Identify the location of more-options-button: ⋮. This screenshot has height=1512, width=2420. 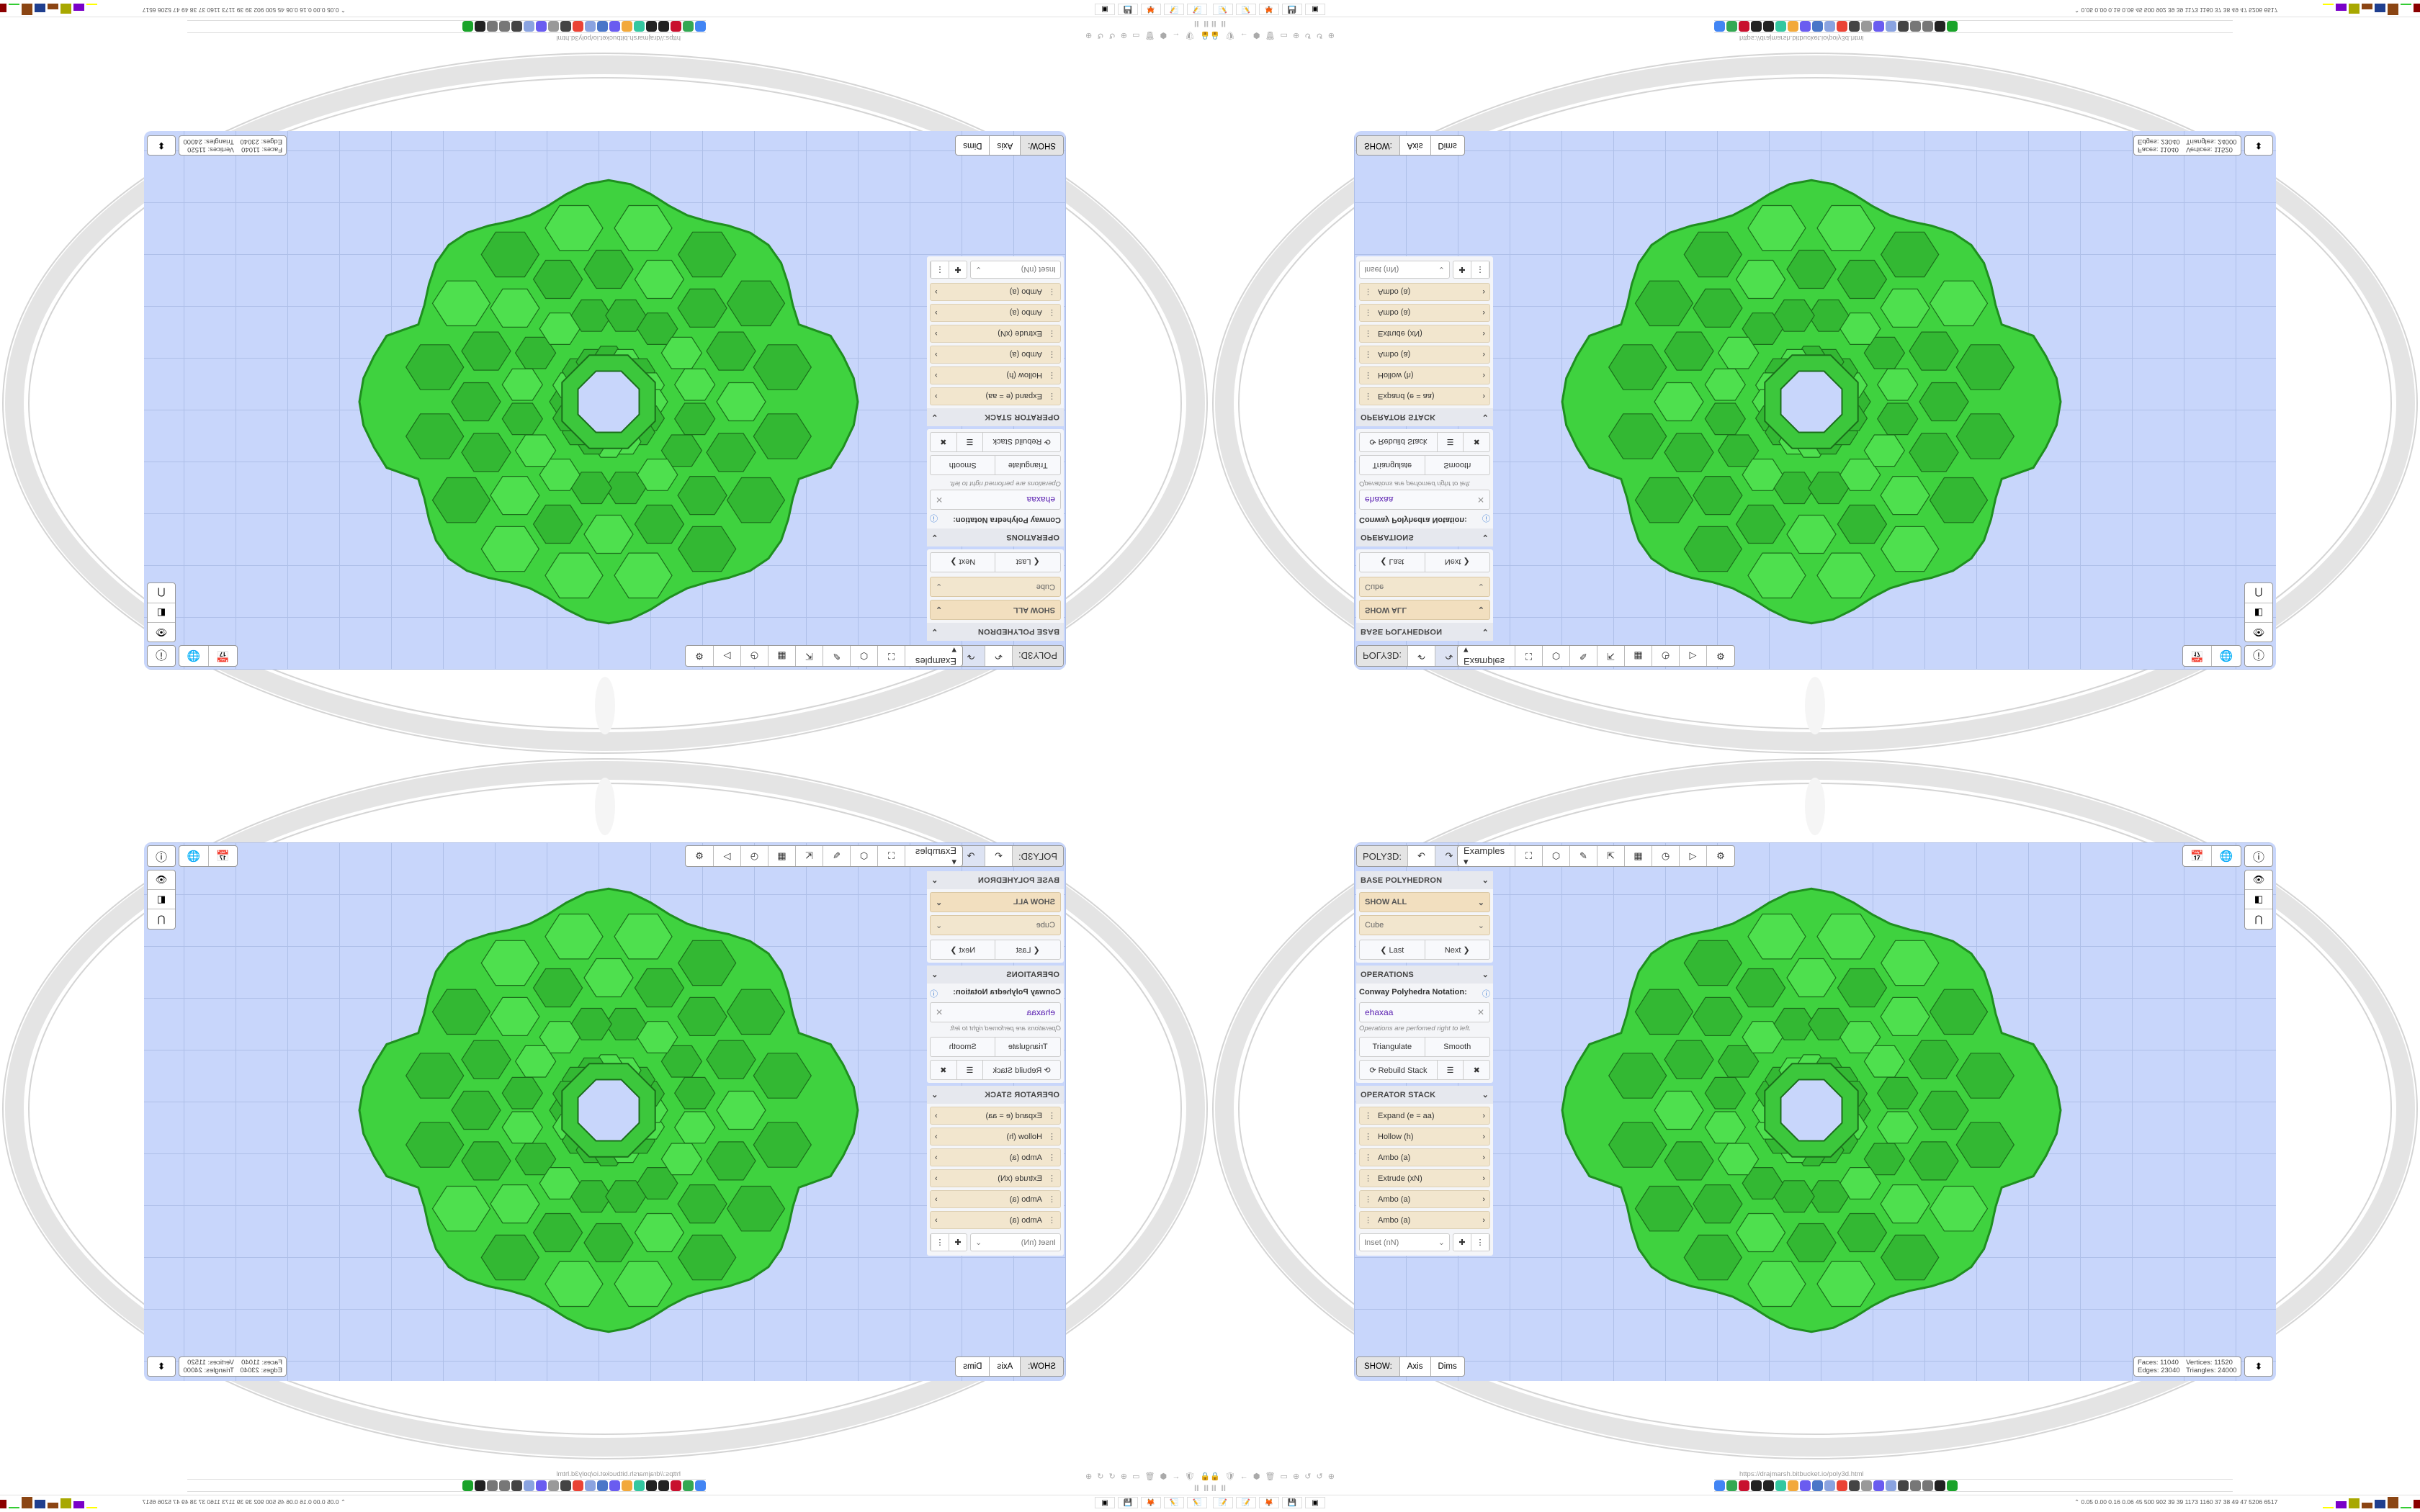
(940, 1242).